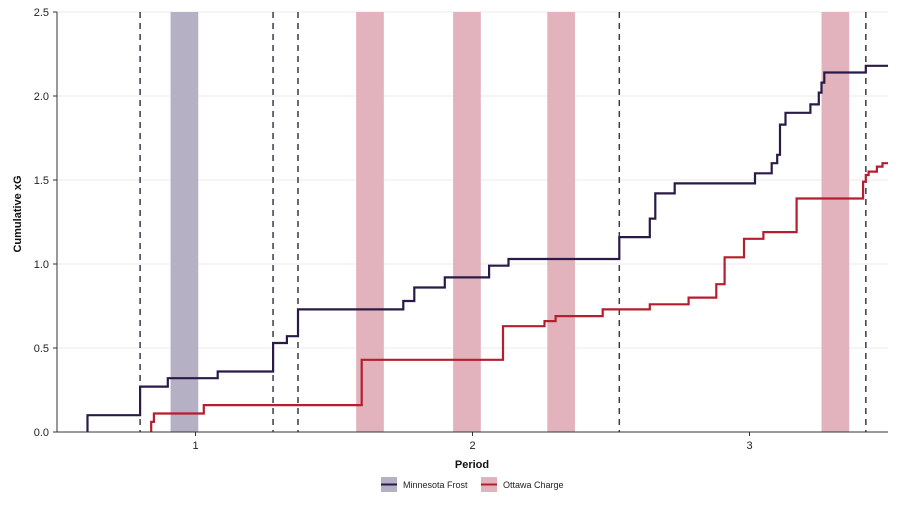 This screenshot has height=506, width=900. Describe the element at coordinates (472, 446) in the screenshot. I see `x-tick-label: 2` at that location.